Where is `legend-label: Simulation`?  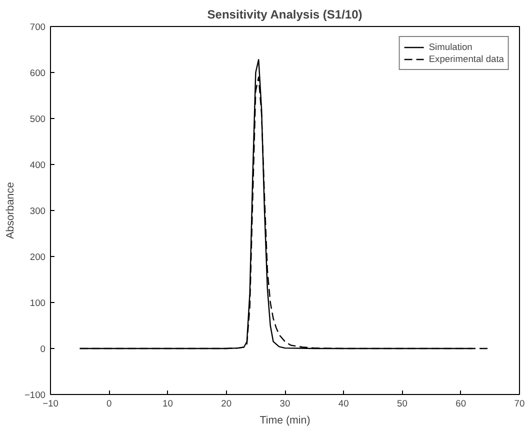 legend-label: Simulation is located at coordinates (450, 47).